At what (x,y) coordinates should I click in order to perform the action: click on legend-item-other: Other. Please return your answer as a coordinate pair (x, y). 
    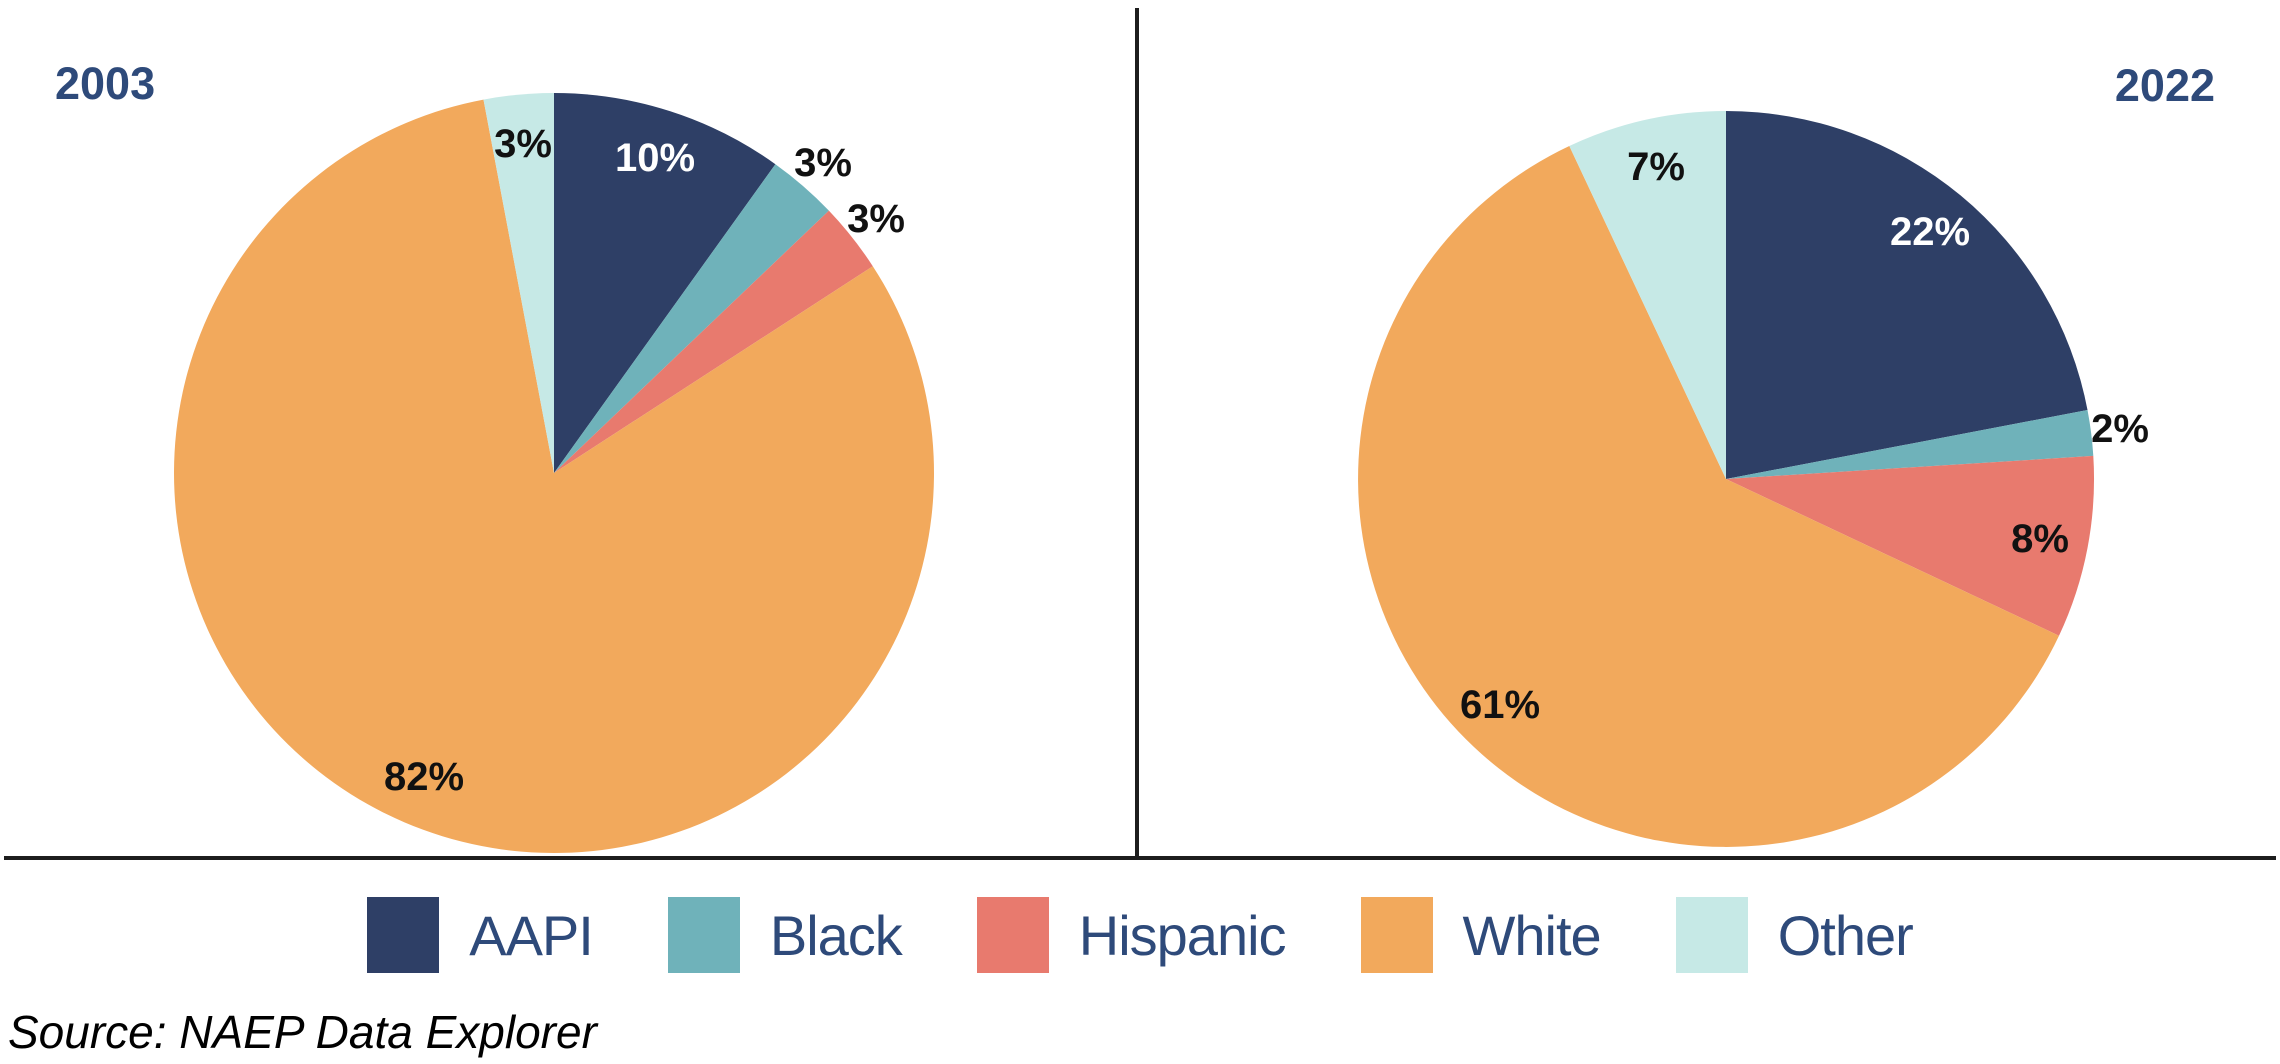
    Looking at the image, I should click on (1794, 935).